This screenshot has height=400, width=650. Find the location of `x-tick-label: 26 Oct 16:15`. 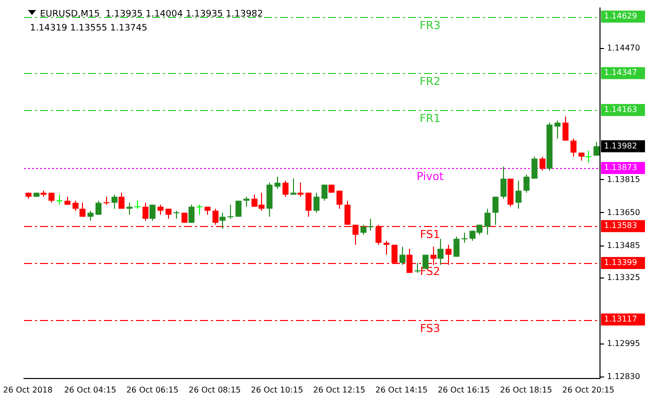

x-tick-label: 26 Oct 16:15 is located at coordinates (464, 389).